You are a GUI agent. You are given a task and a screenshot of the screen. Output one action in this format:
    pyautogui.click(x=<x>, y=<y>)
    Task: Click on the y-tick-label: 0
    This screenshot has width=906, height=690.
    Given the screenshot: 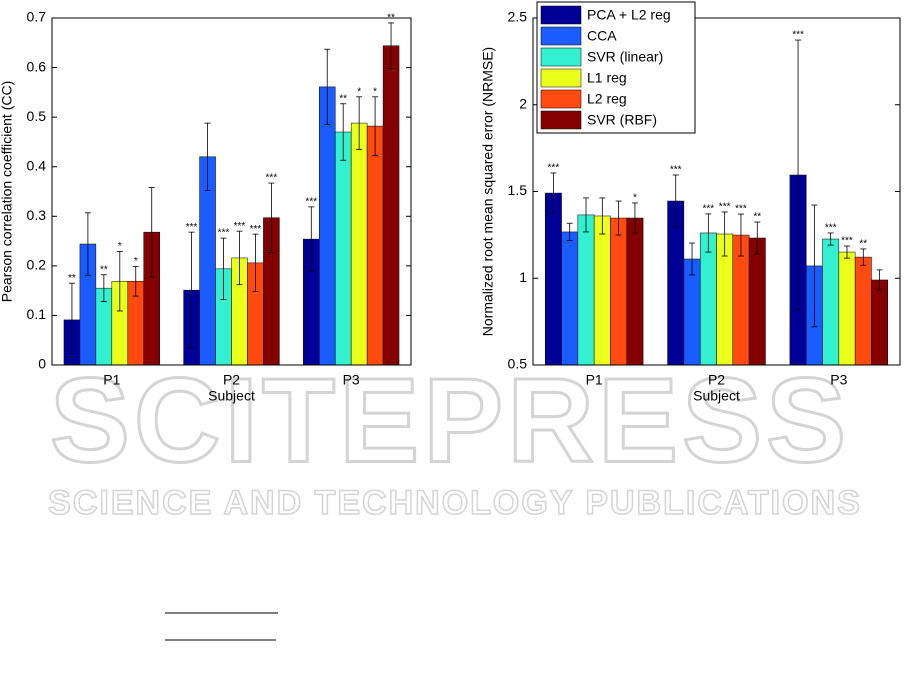 What is the action you would take?
    pyautogui.click(x=42, y=364)
    